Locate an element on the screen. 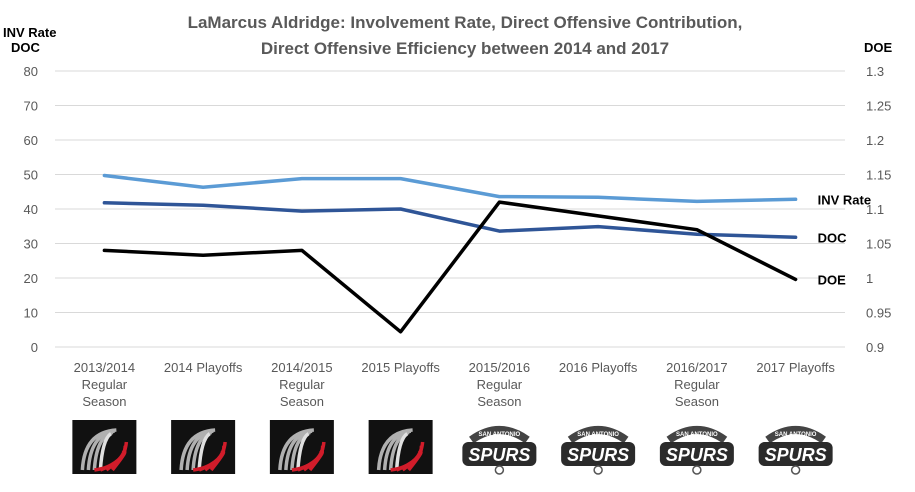 The width and height of the screenshot is (915, 492). left-tick-label: 60 is located at coordinates (31, 140).